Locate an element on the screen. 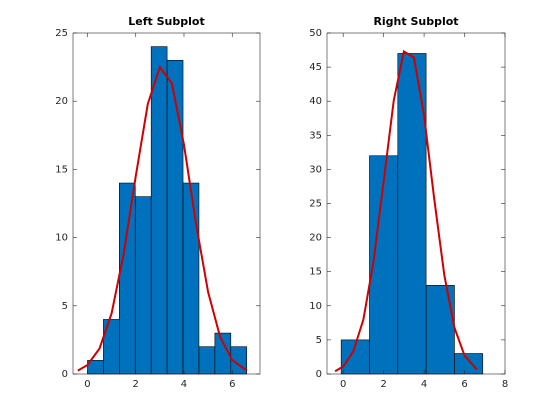  chart-title: Left Subplot is located at coordinates (166, 21).